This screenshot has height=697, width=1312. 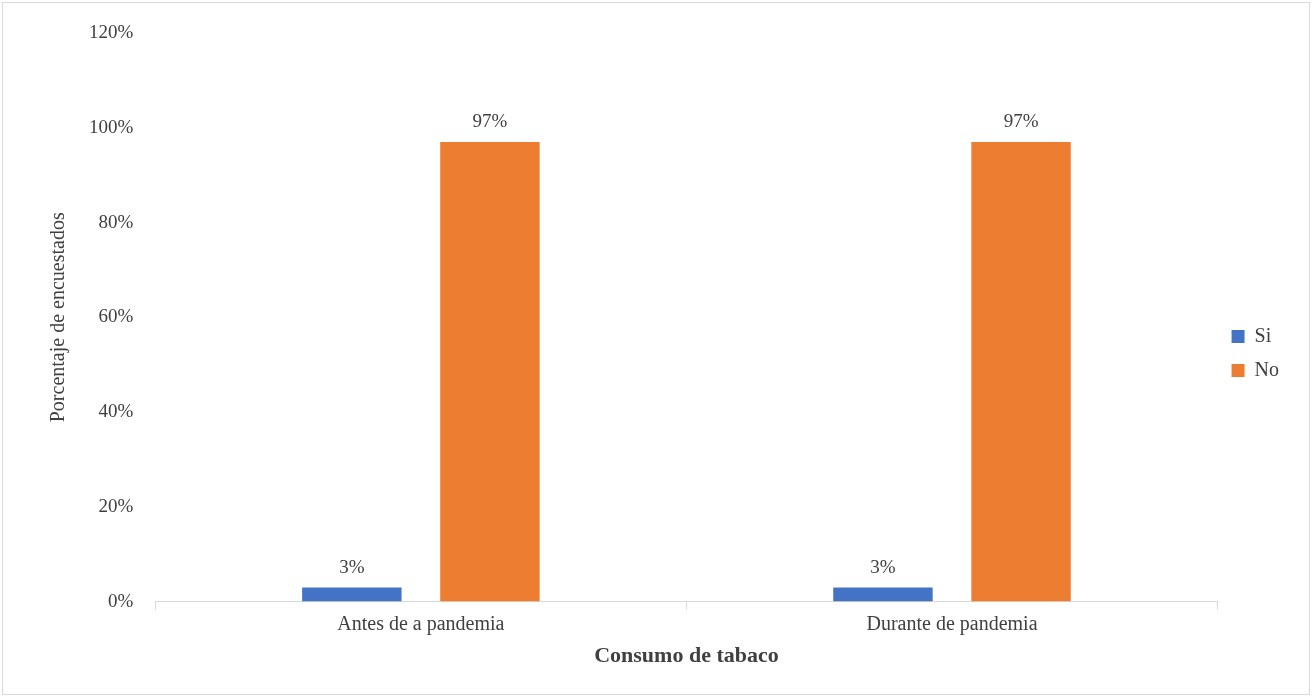 What do you see at coordinates (952, 623) in the screenshot?
I see `x-tick-label: Durante de pandemia` at bounding box center [952, 623].